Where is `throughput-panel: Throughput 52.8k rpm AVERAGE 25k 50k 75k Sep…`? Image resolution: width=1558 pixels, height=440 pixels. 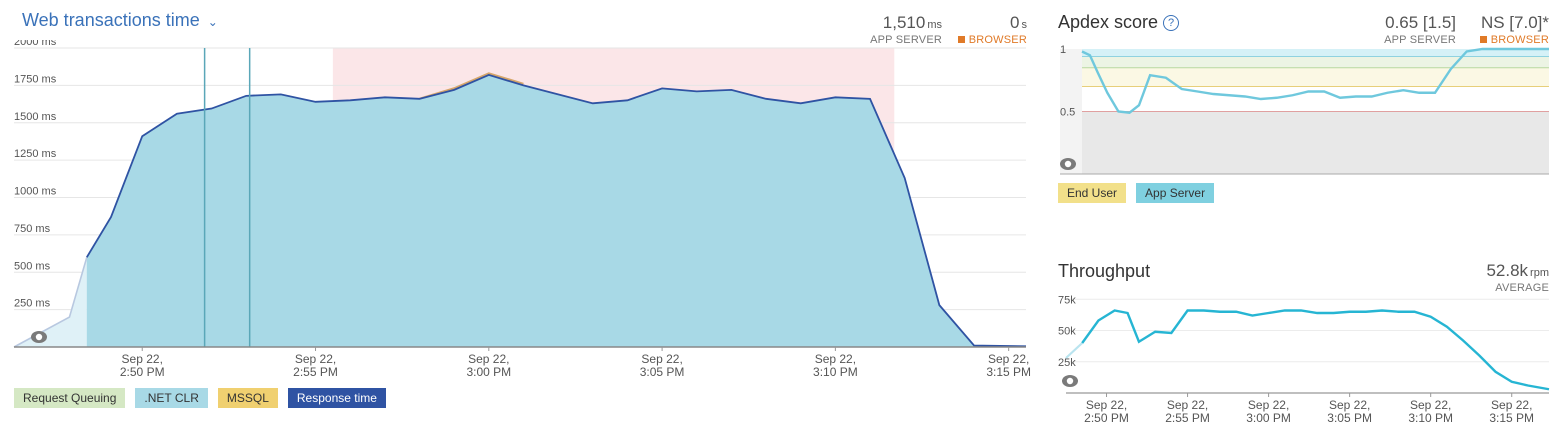 throughput-panel: Throughput 52.8k rpm AVERAGE 25k 50k 75k Sep… is located at coordinates (1305, 347).